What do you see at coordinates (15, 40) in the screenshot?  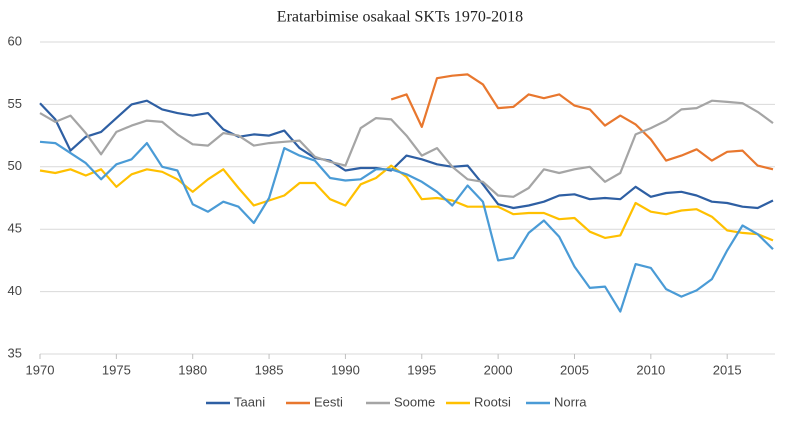 I see `y-tick-label: 60` at bounding box center [15, 40].